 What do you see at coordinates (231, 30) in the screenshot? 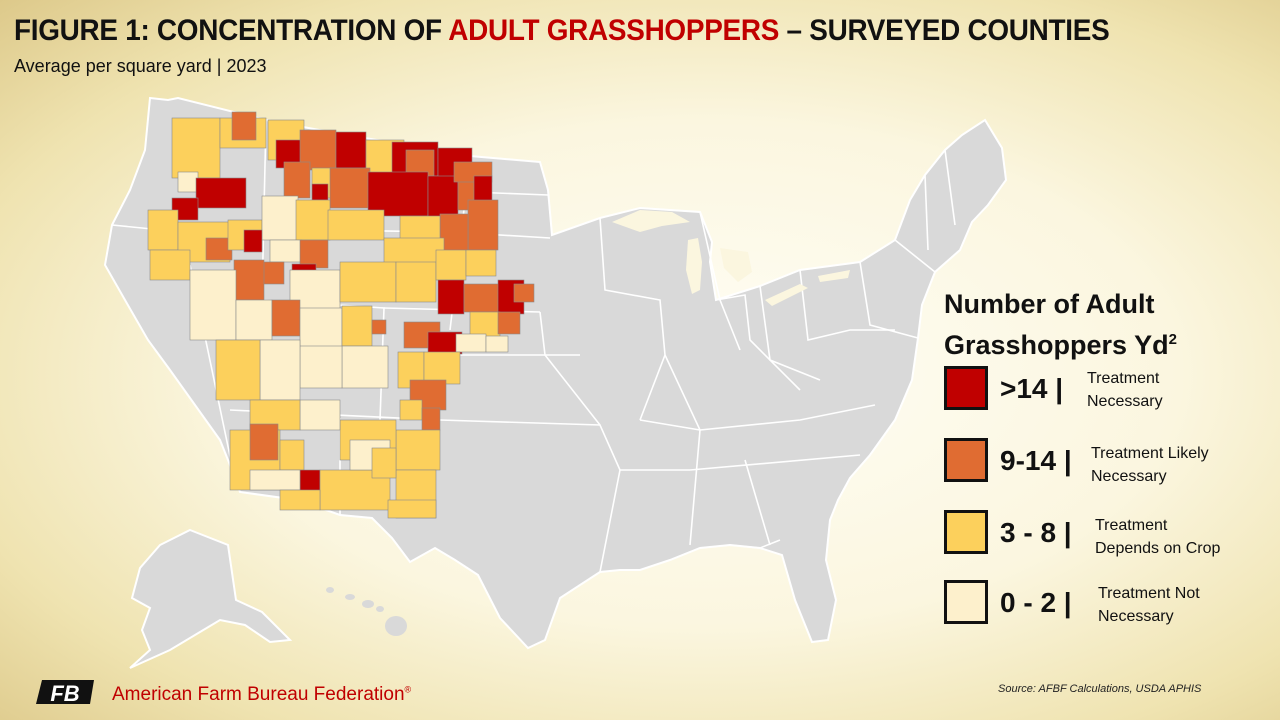
I see `title-prefix: FIGURE 1: CONCENTRATION OF` at bounding box center [231, 30].